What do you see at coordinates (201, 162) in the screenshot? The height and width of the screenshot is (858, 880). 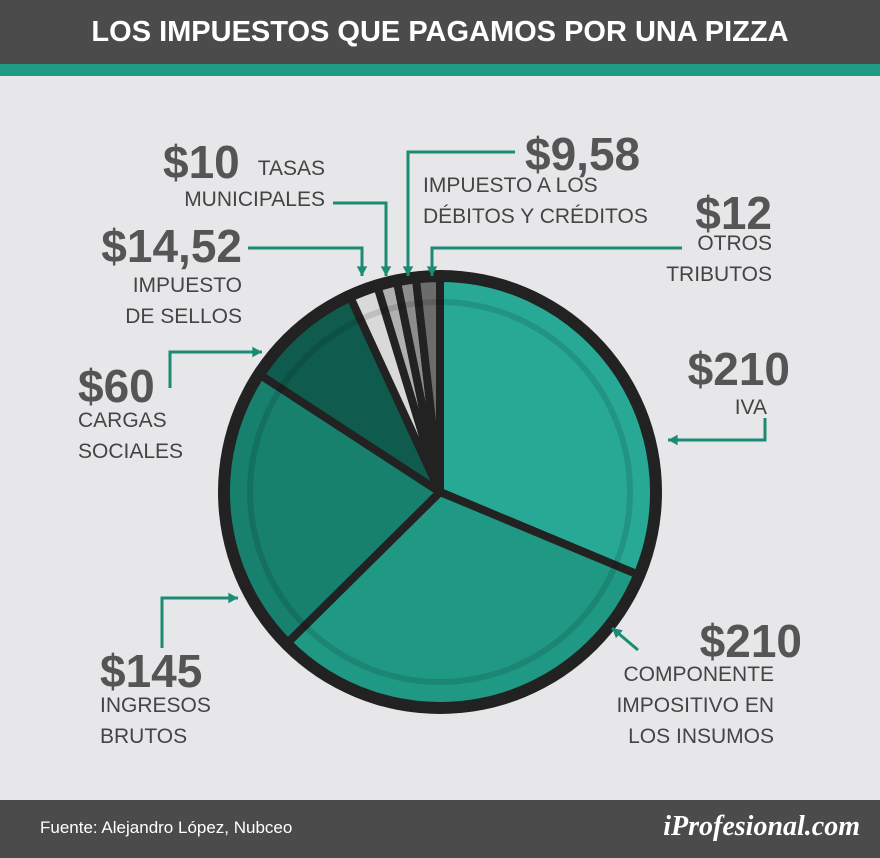 I see `value-label: $10` at bounding box center [201, 162].